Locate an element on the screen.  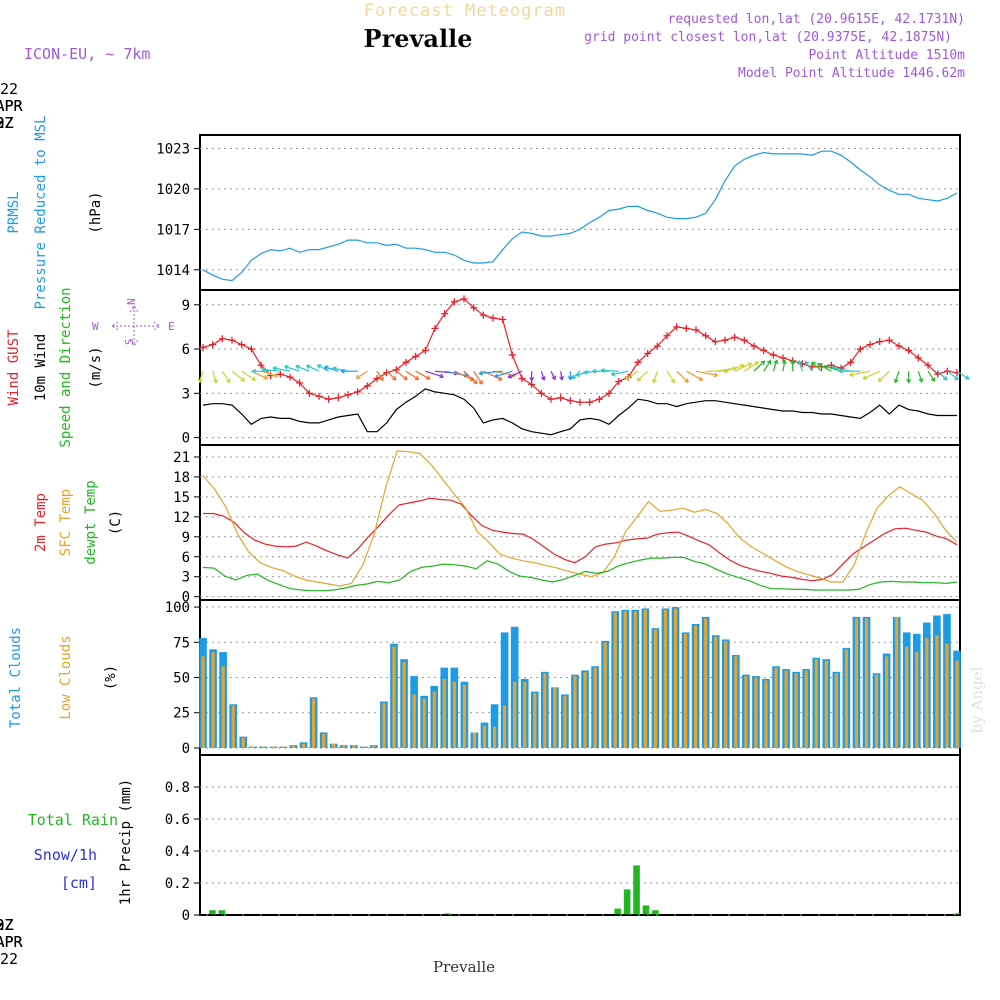
bottom-time-label-4-1: 29APR is located at coordinates (12, 942).